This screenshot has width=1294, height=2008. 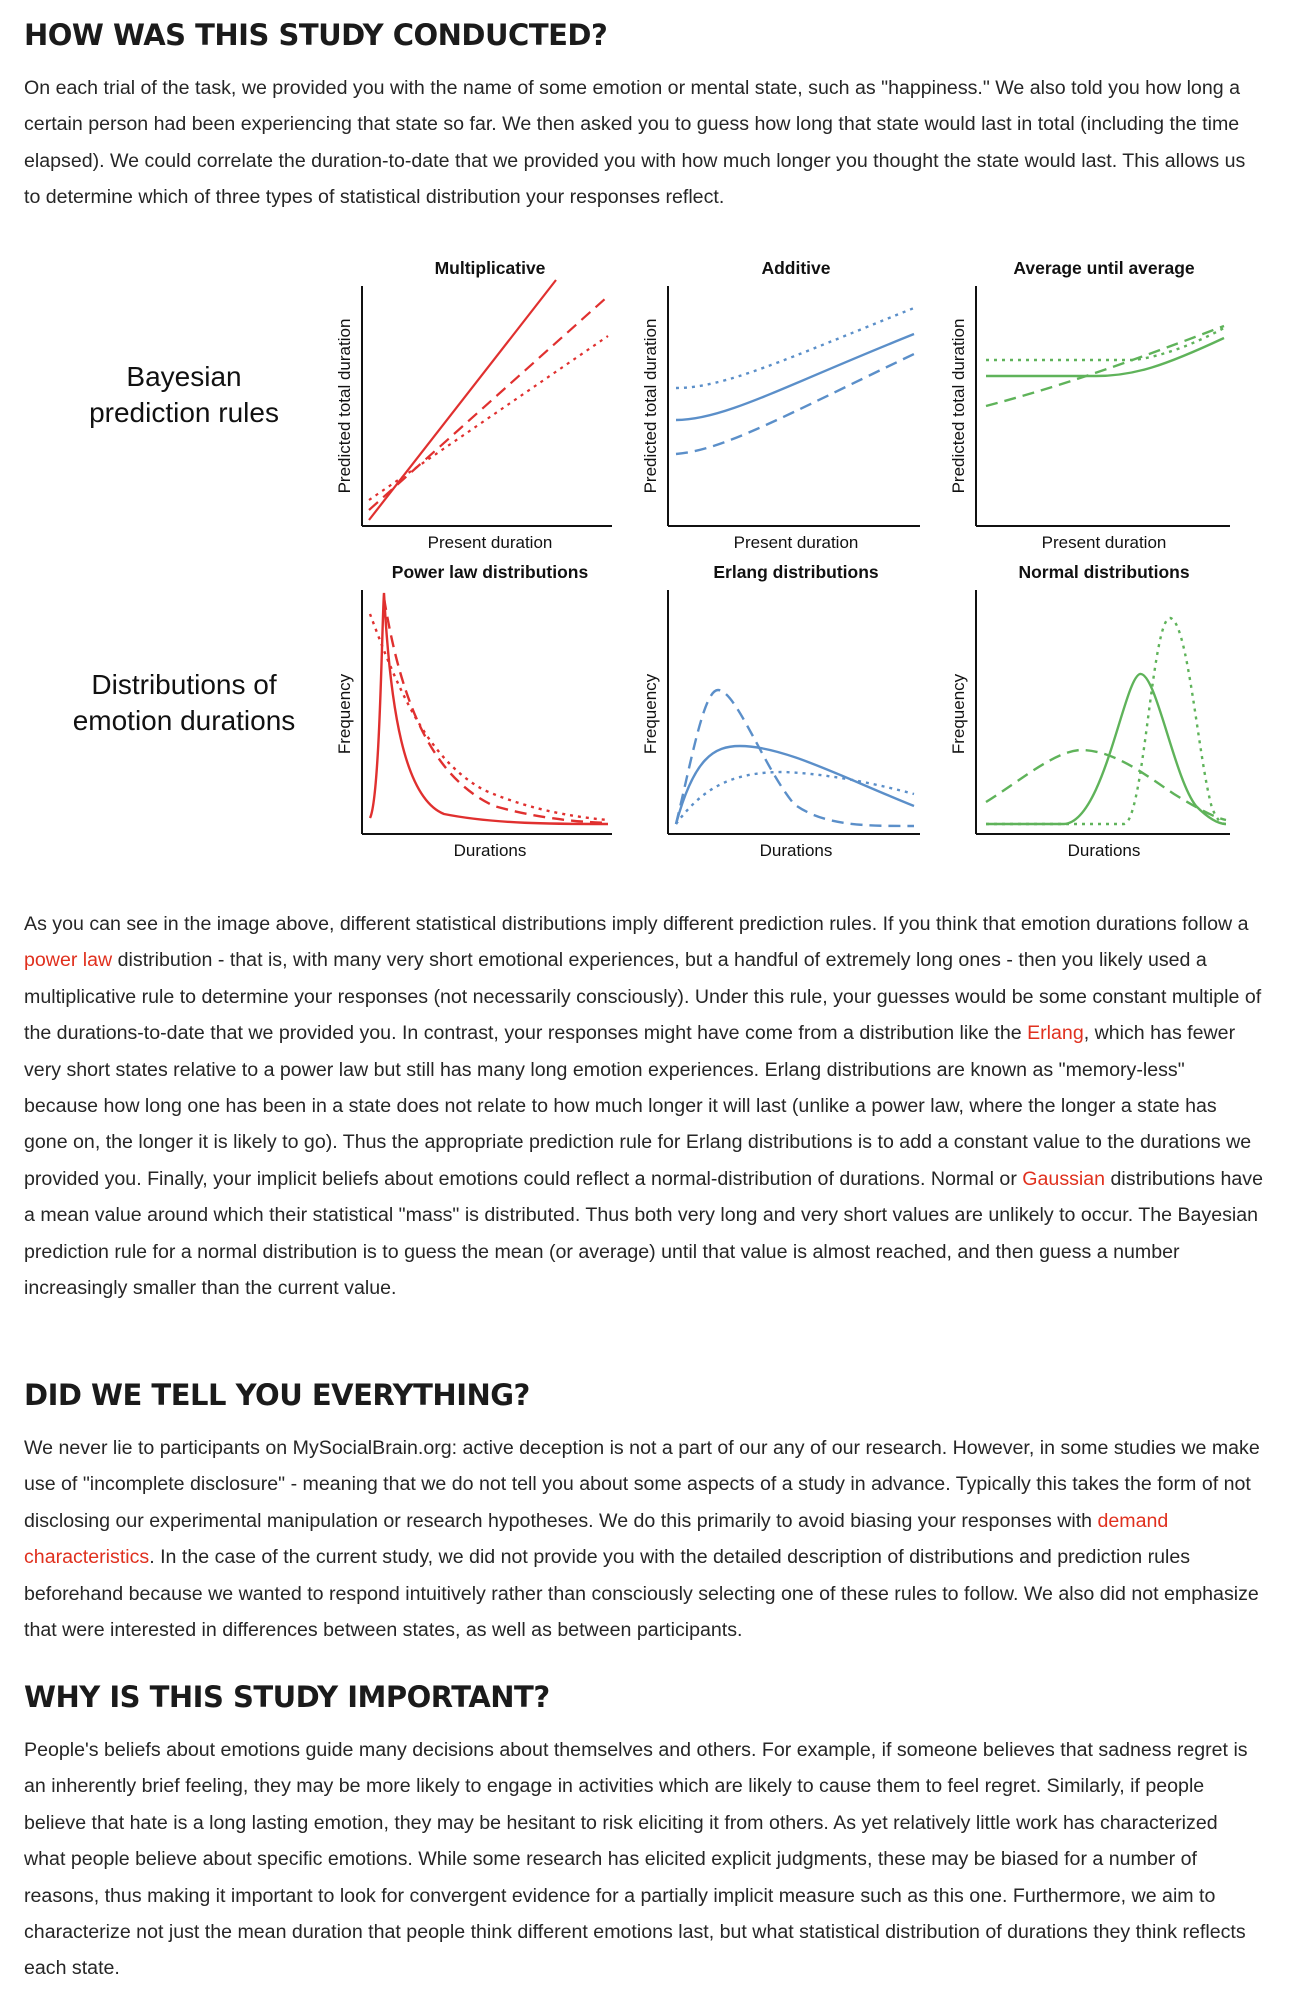 I want to click on row-label-top-1: Bayesian, so click(x=183, y=376).